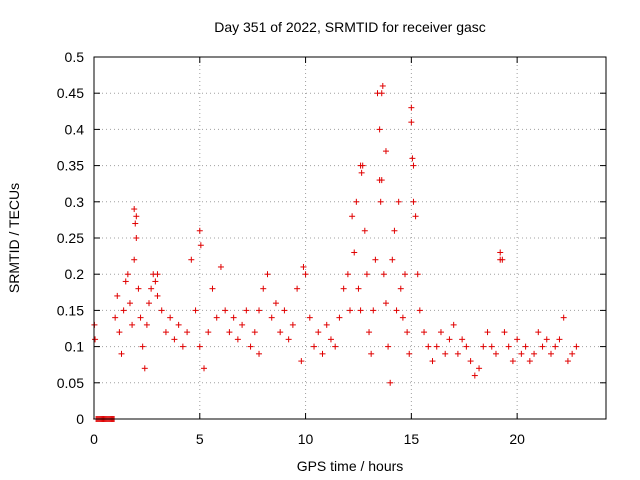 The image size is (640, 480). Describe the element at coordinates (350, 466) in the screenshot. I see `x-axis-label: GPS time / hours` at that location.